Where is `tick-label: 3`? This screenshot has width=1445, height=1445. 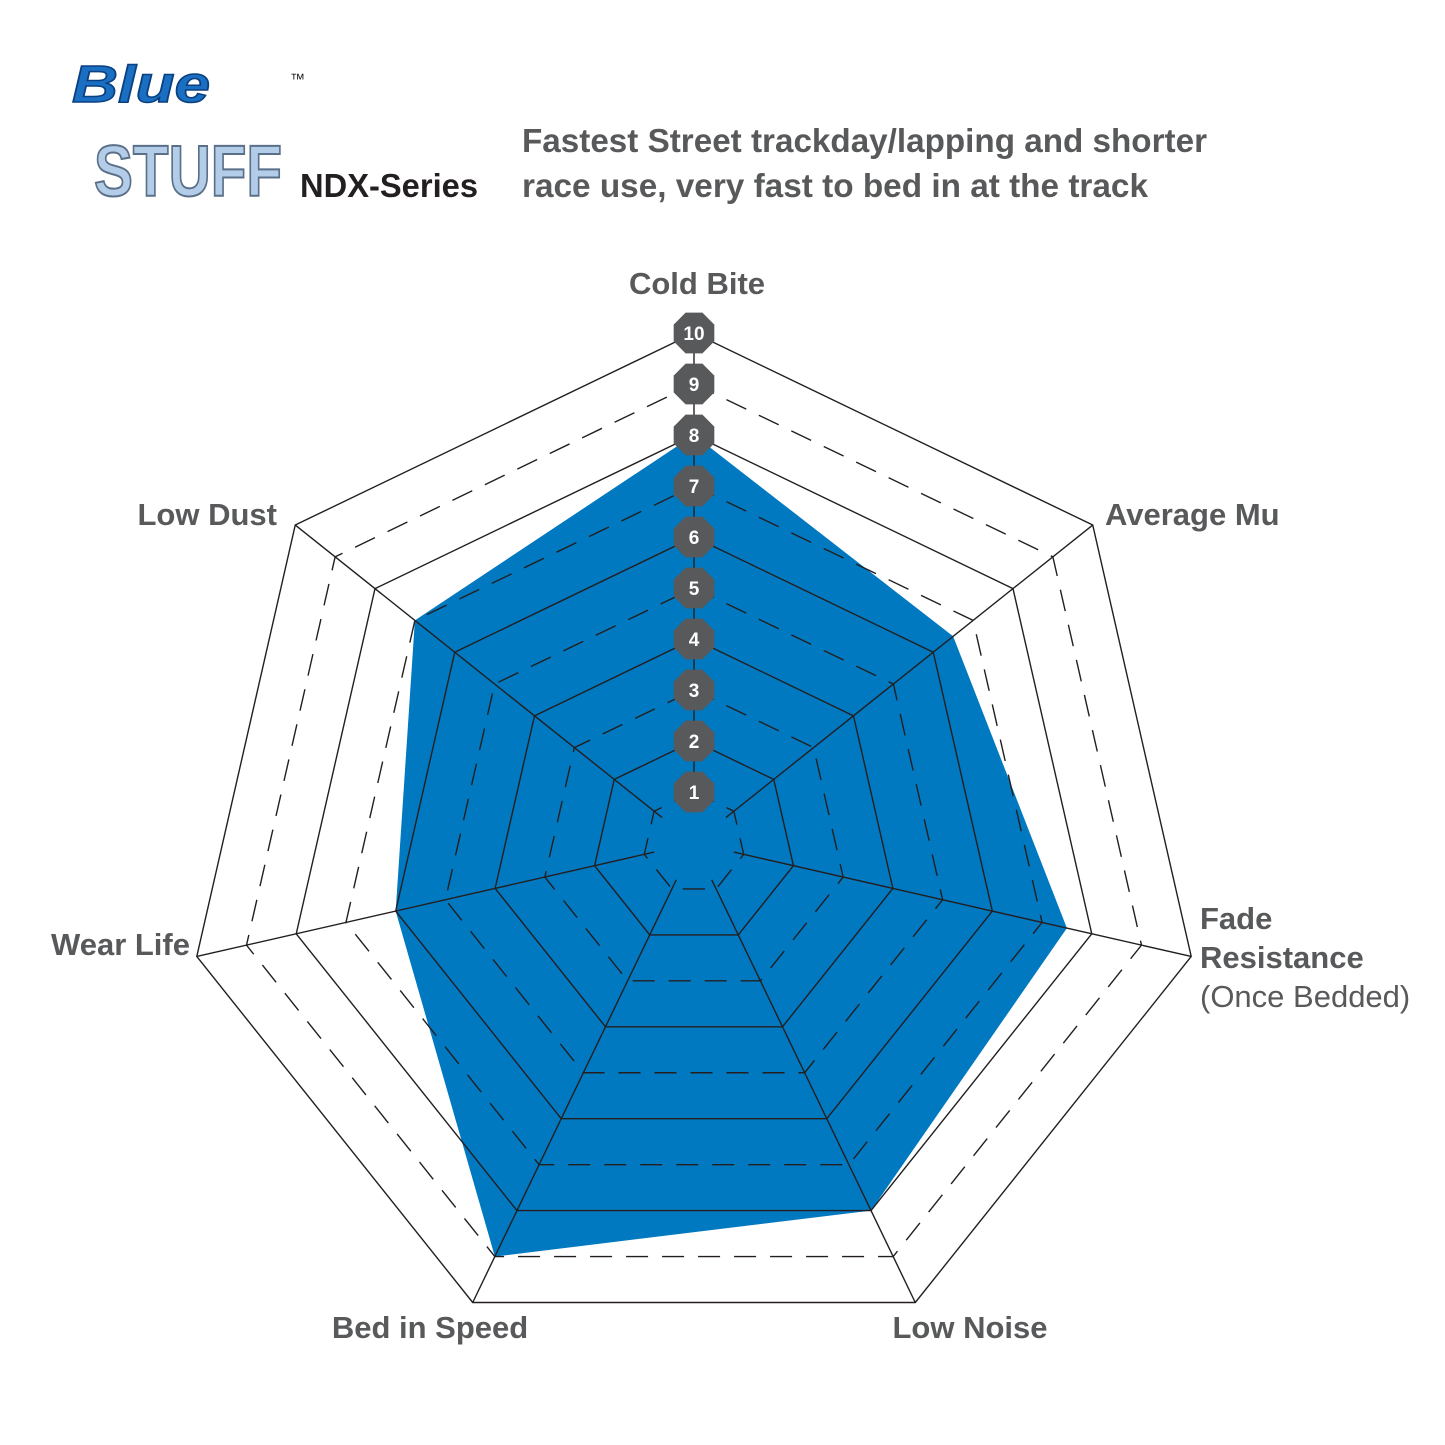 tick-label: 3 is located at coordinates (694, 691).